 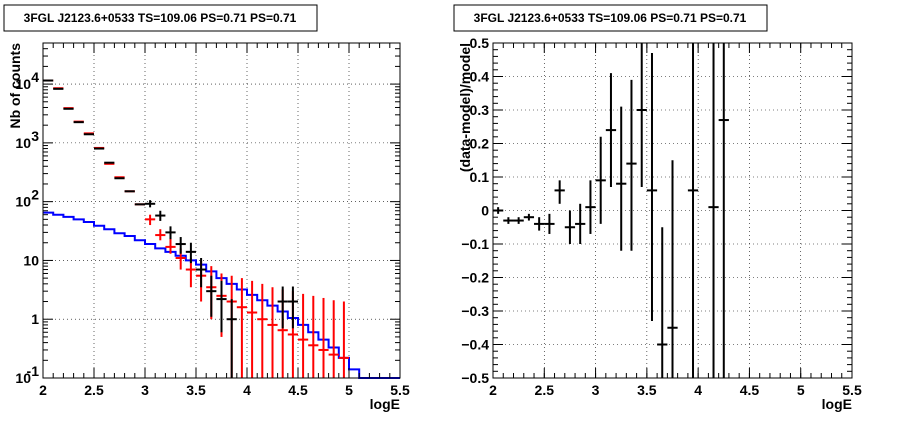 I want to click on y-tick-label: −0.3, so click(x=475, y=311).